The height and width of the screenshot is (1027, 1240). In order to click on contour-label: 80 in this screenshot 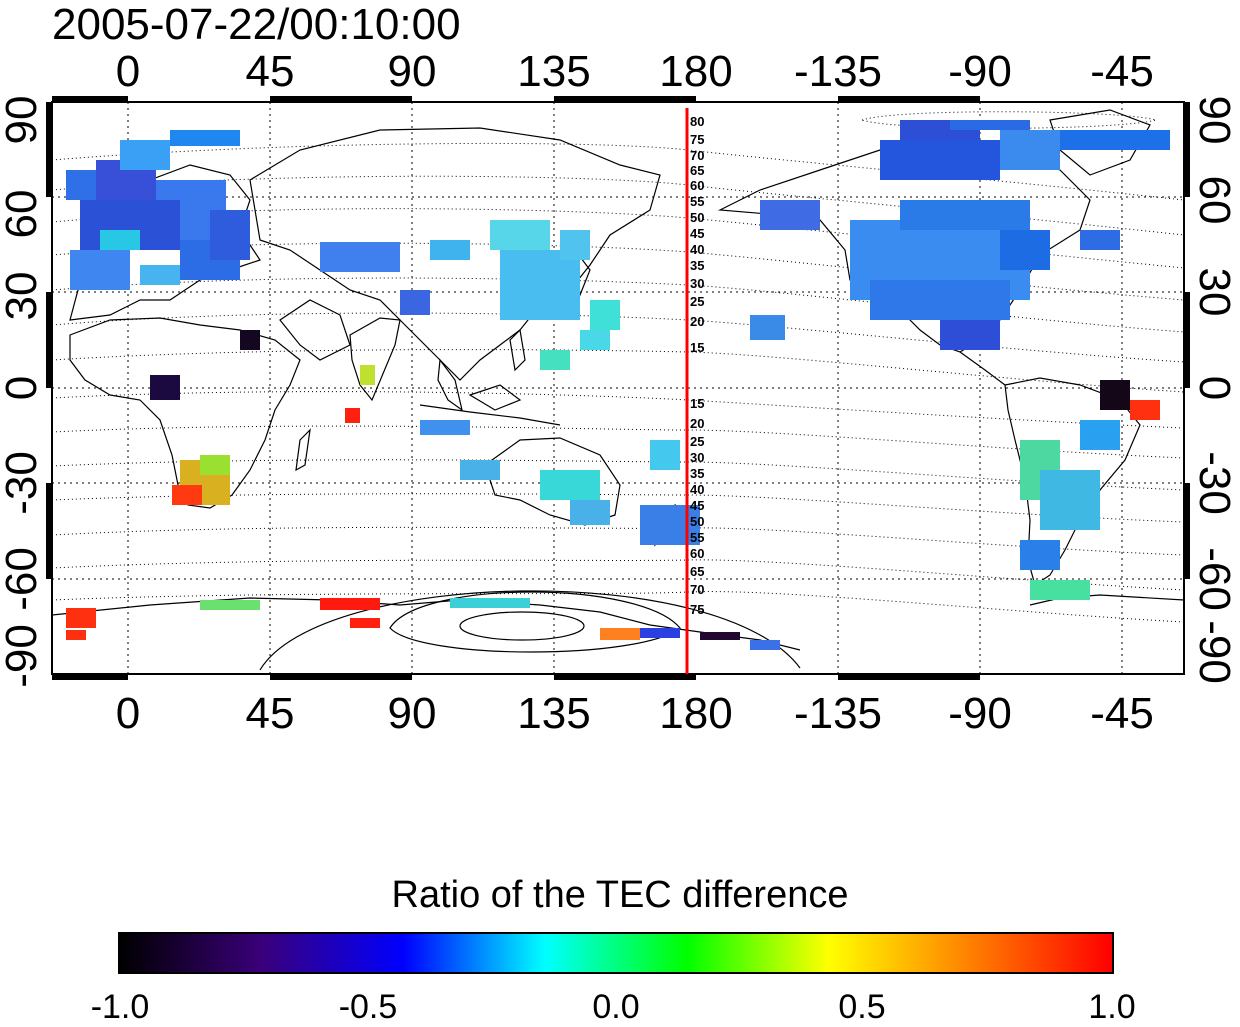, I will do `click(697, 121)`.